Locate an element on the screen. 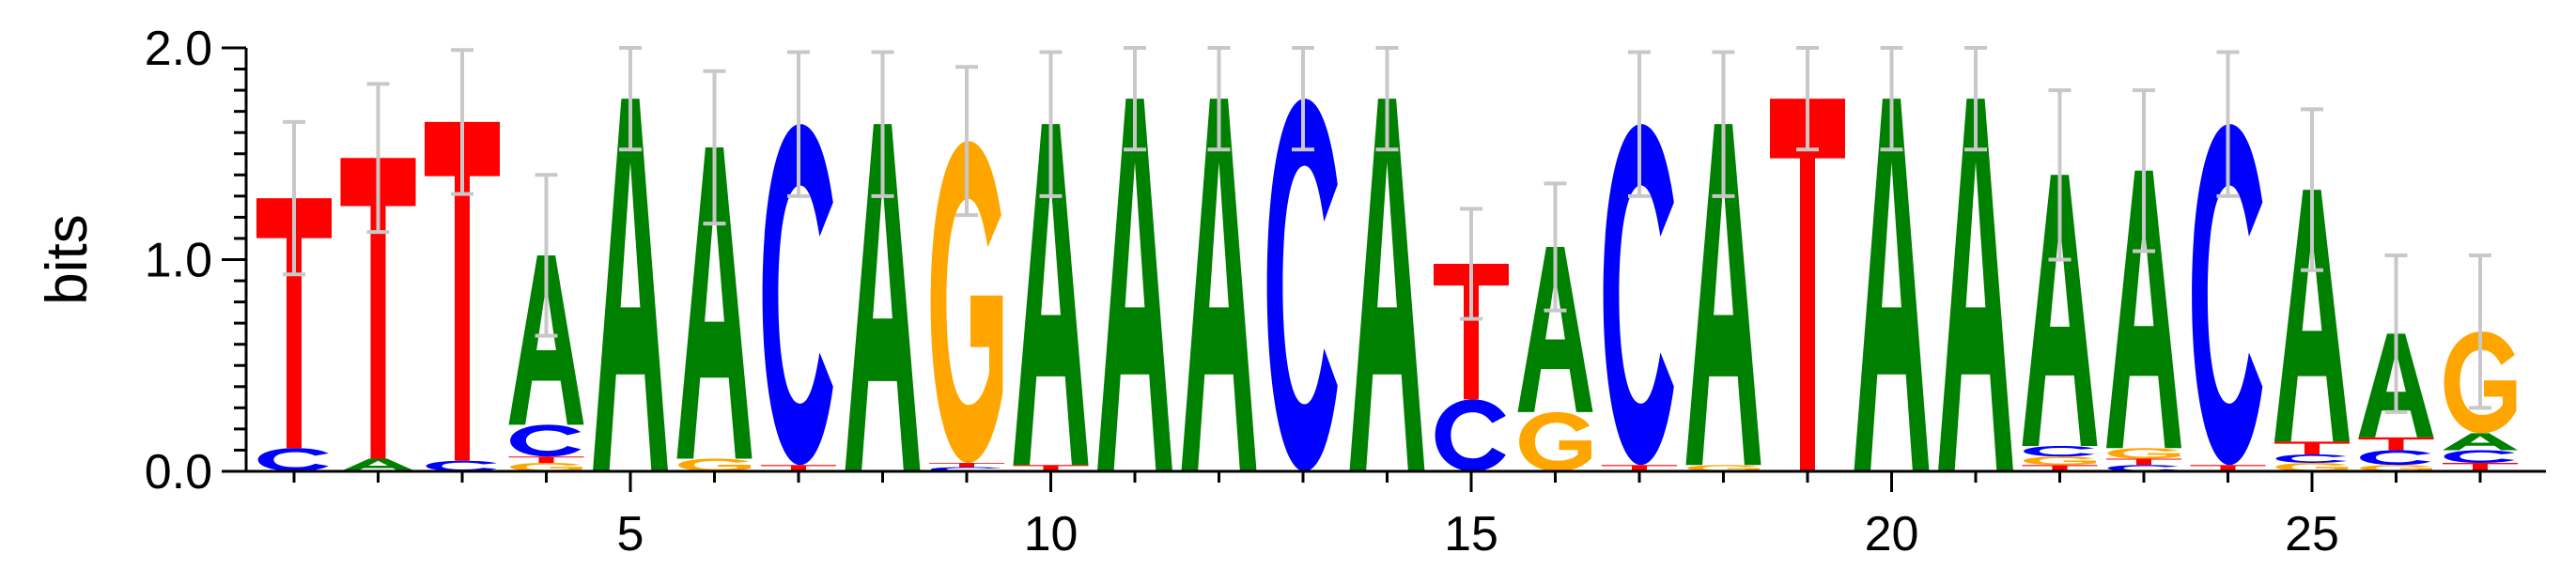 This screenshot has width=2576, height=584. x-tick-label: 20 is located at coordinates (1892, 534).